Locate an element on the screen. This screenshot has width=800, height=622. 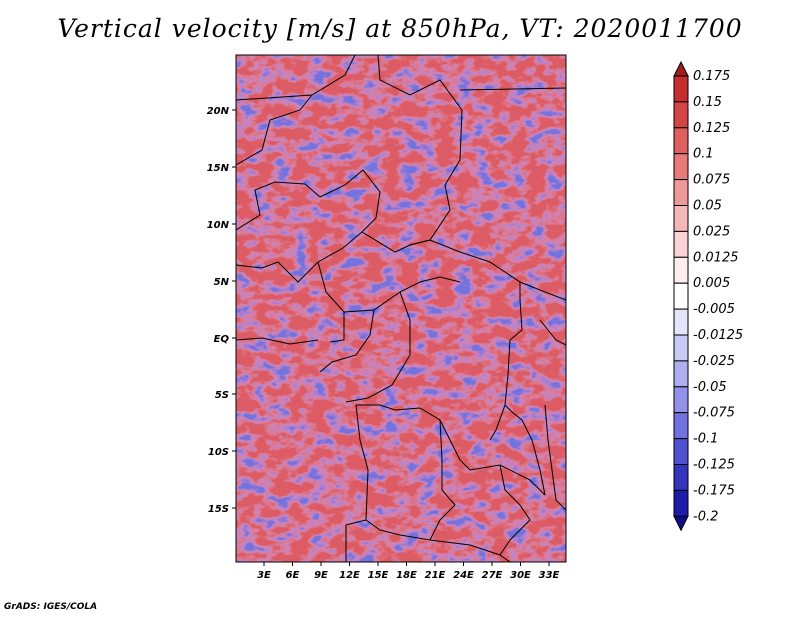
colorbar-label: 0.125 is located at coordinates (711, 128).